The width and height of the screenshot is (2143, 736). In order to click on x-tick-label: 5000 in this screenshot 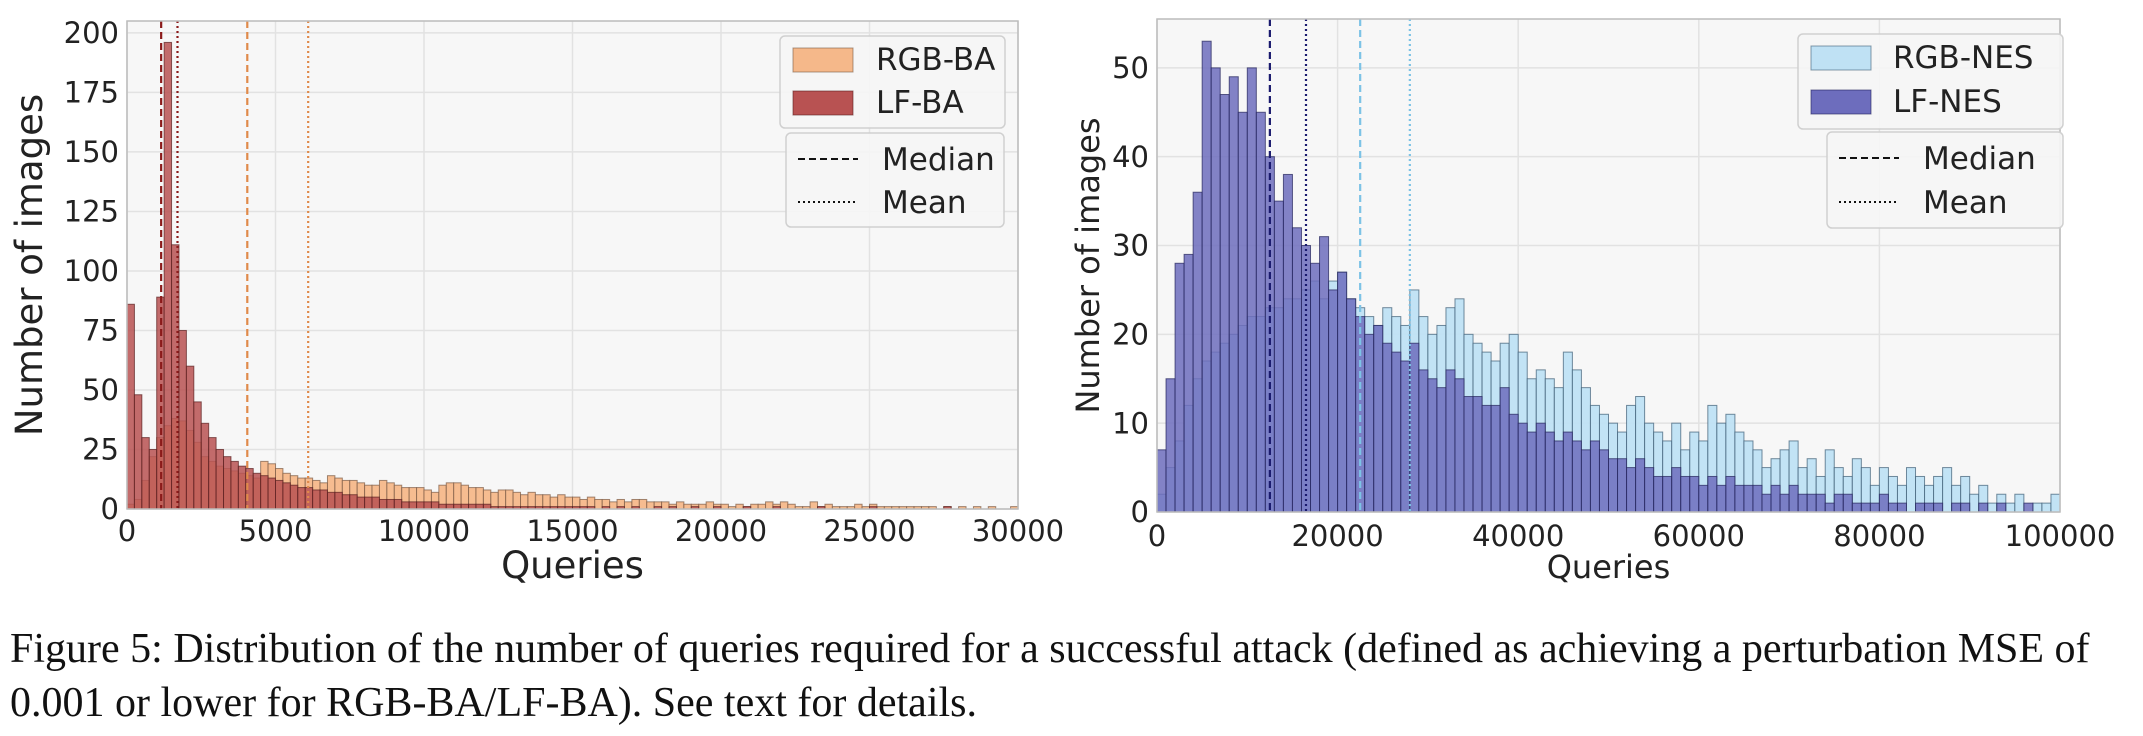, I will do `click(276, 531)`.